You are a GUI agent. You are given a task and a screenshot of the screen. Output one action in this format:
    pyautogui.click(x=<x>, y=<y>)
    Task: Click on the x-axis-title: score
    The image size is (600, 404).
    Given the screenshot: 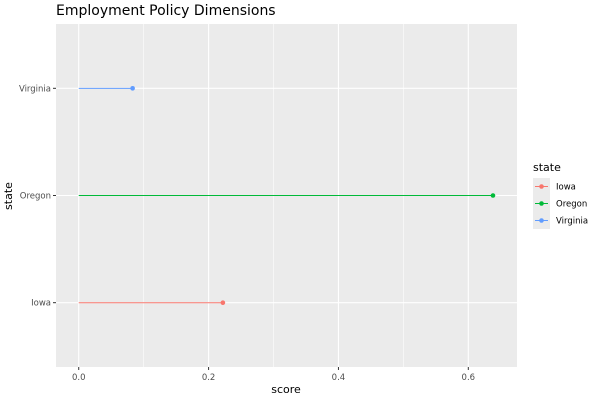 What is the action you would take?
    pyautogui.click(x=286, y=389)
    